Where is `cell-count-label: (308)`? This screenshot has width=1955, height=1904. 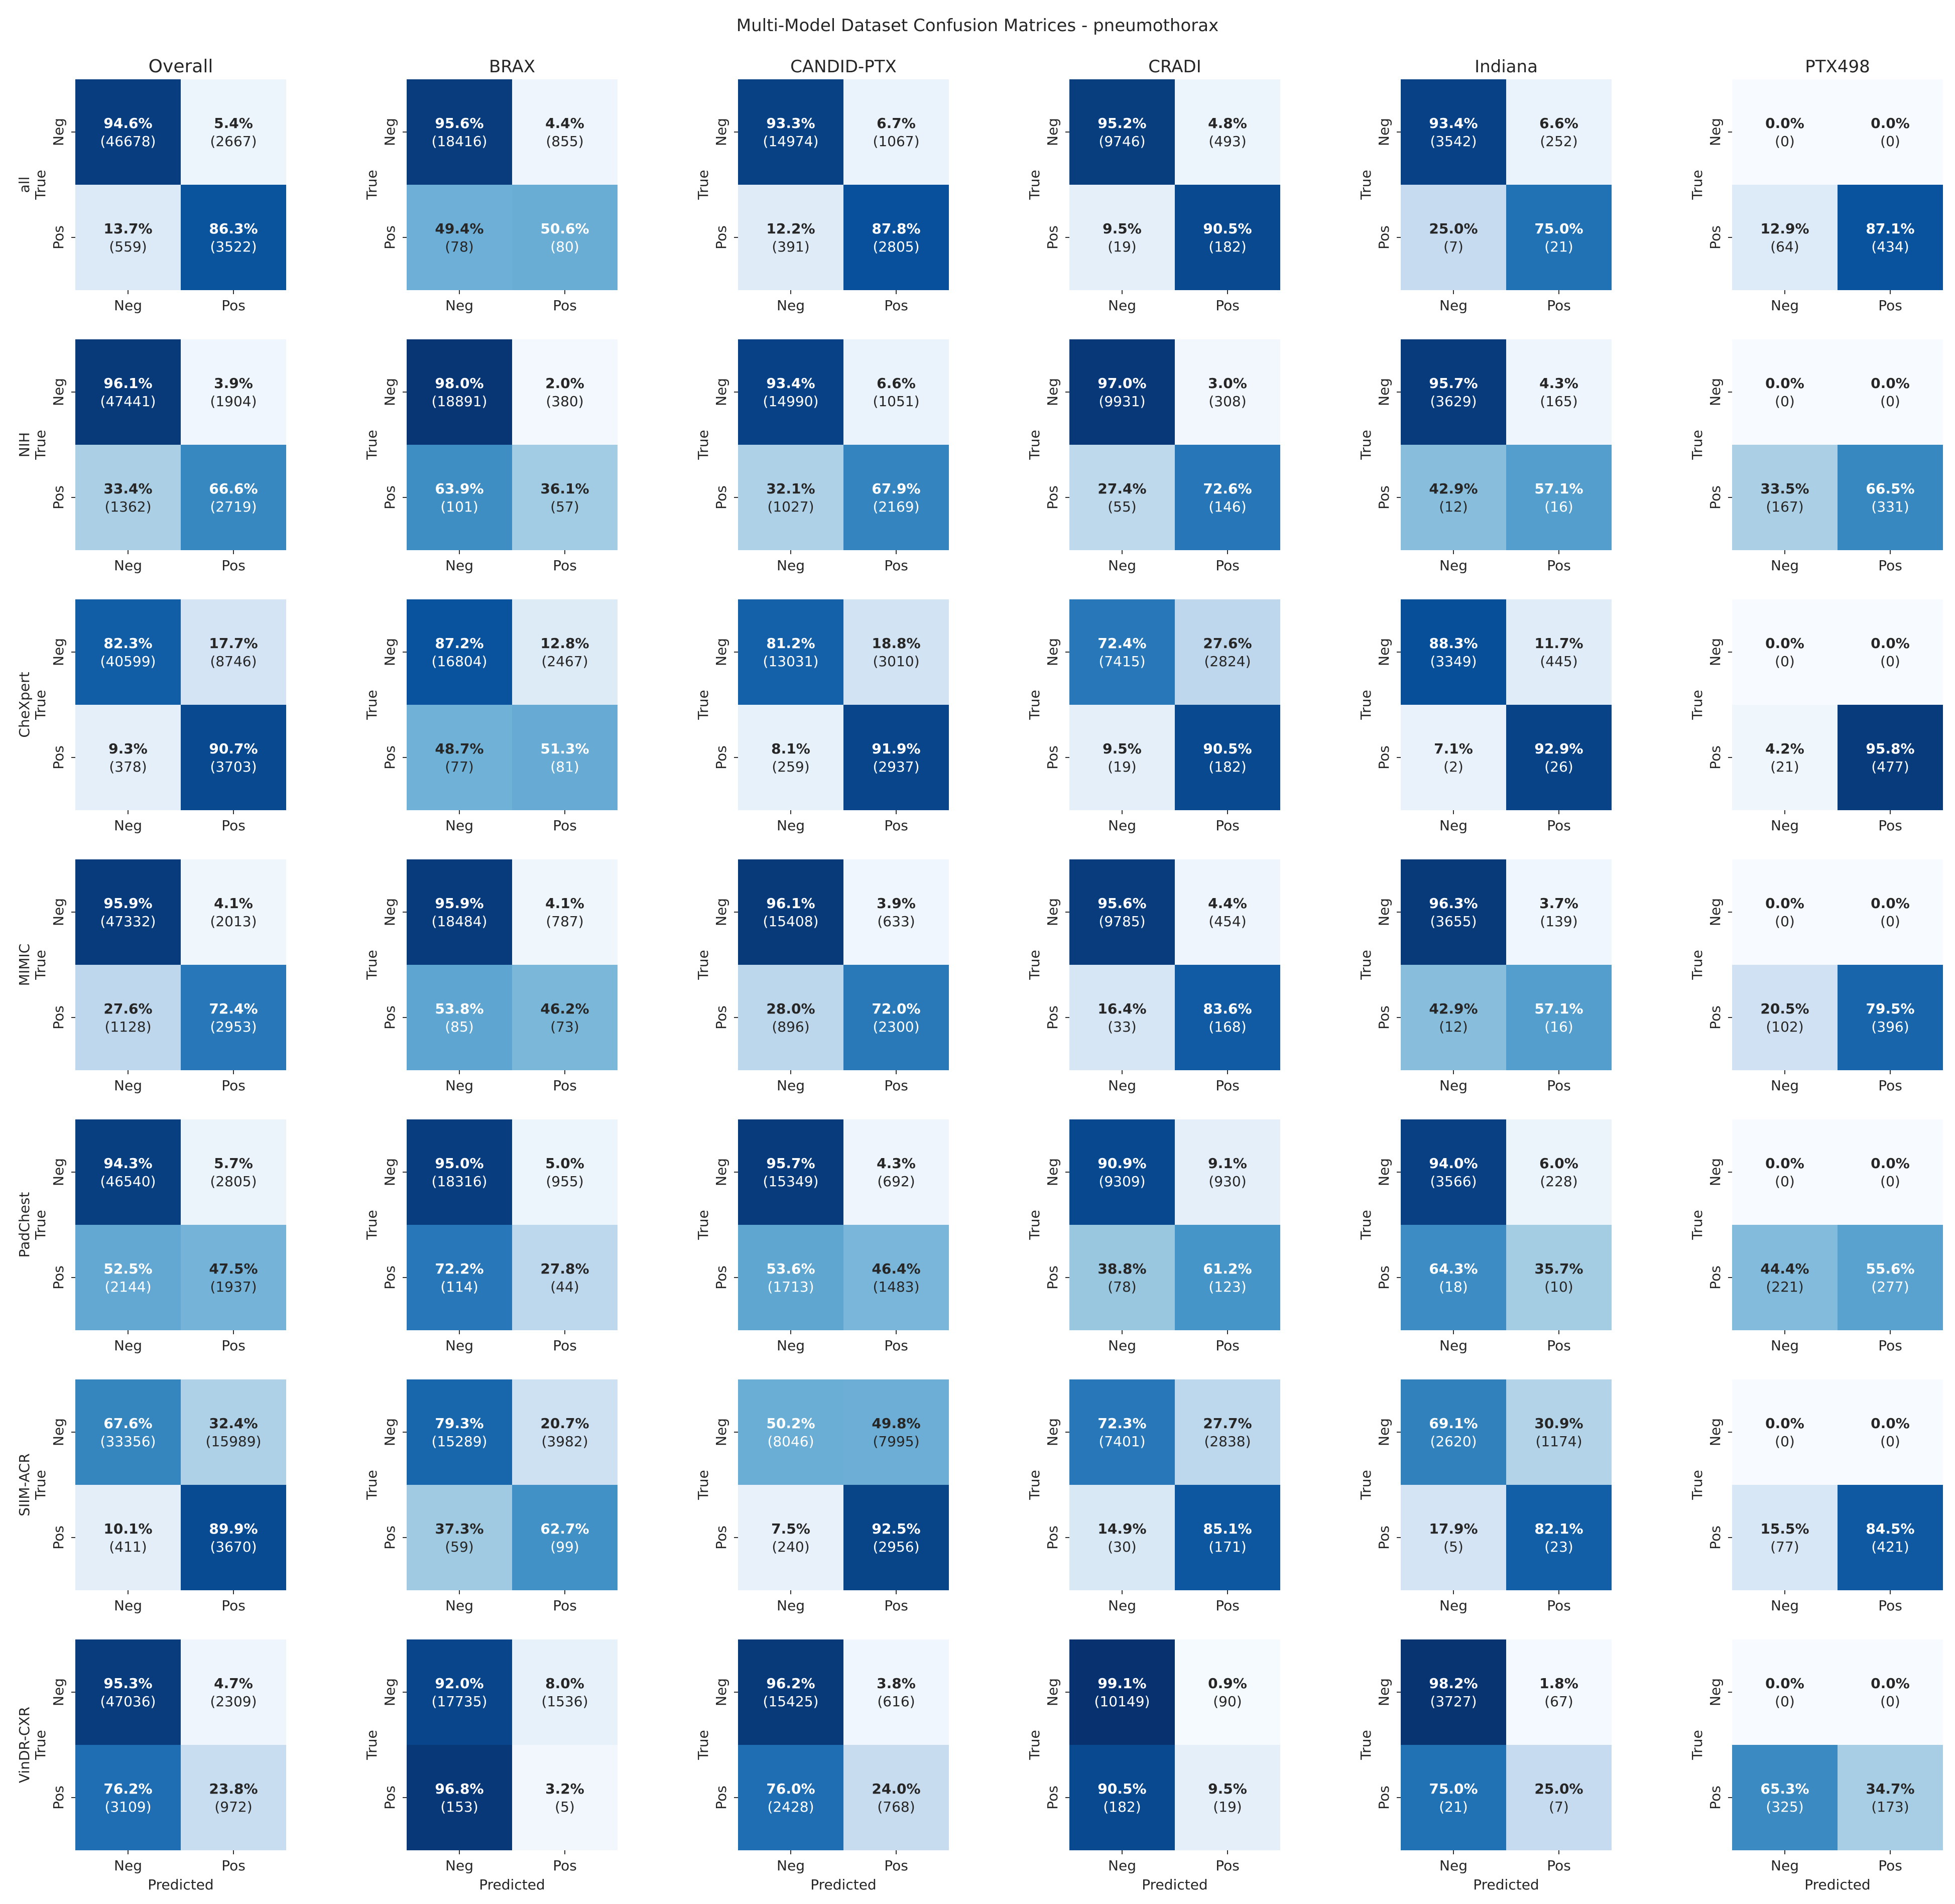
cell-count-label: (308) is located at coordinates (1227, 401).